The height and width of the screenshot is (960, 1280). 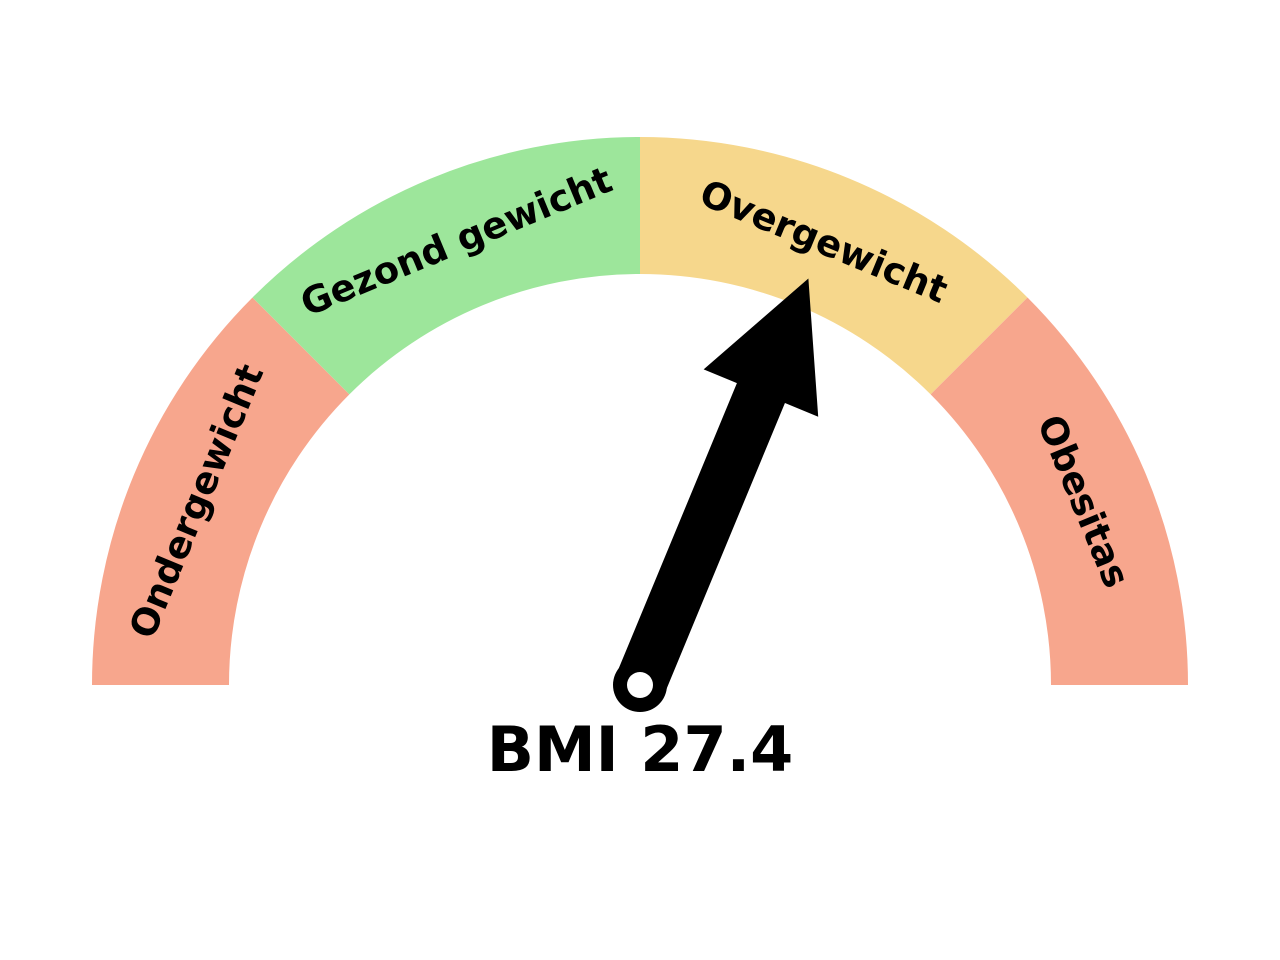 I want to click on needle-hub-center, so click(x=640, y=685).